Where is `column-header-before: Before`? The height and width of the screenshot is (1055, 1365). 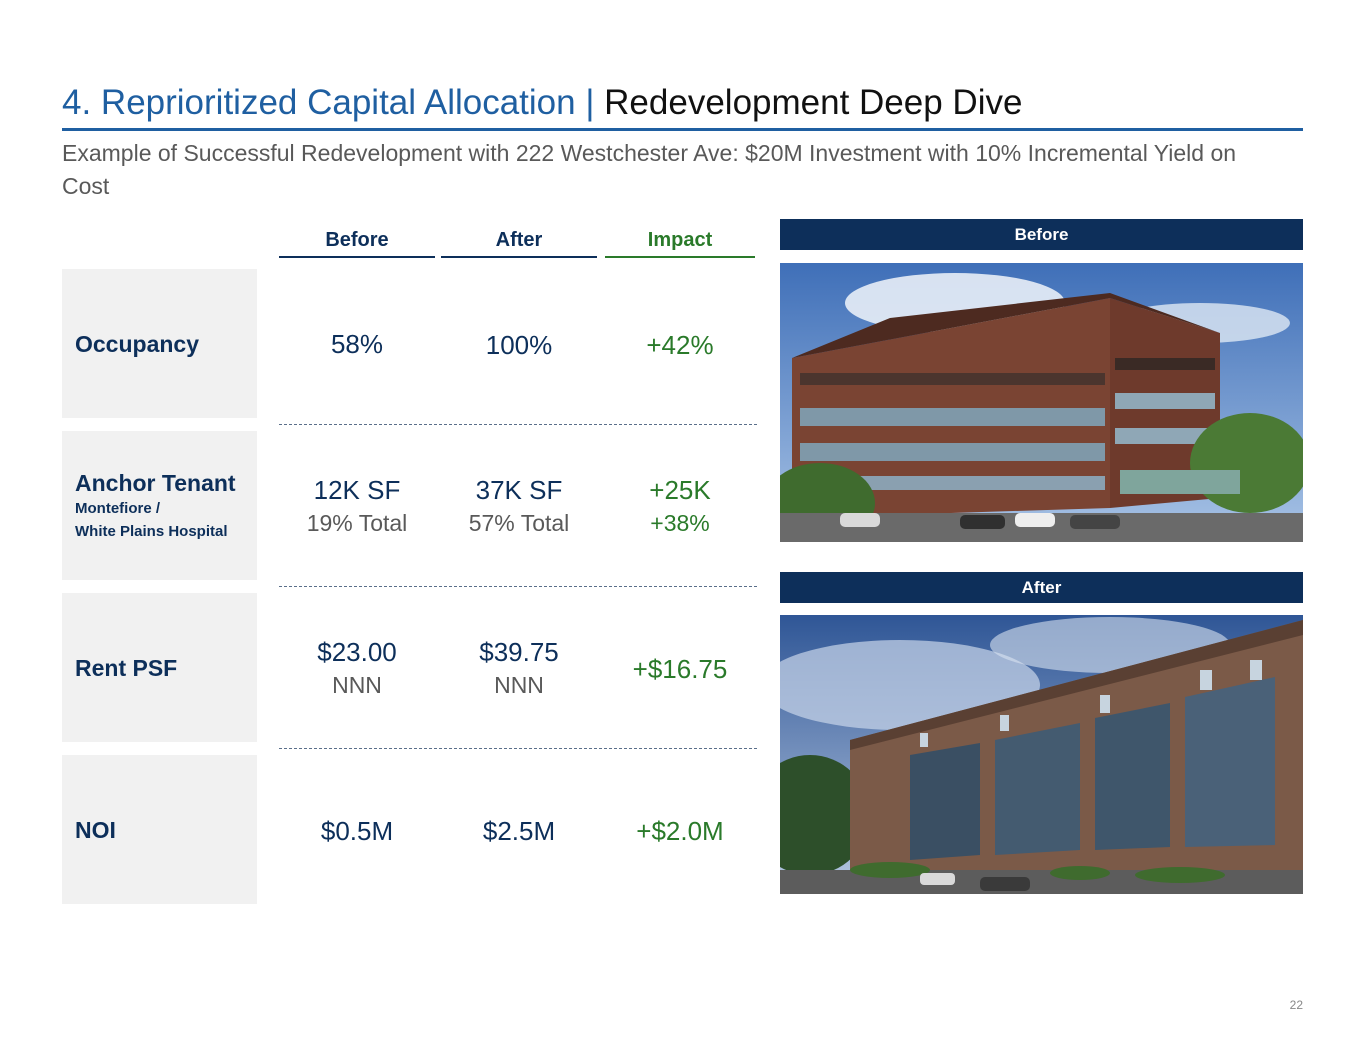
column-header-before: Before is located at coordinates (357, 242).